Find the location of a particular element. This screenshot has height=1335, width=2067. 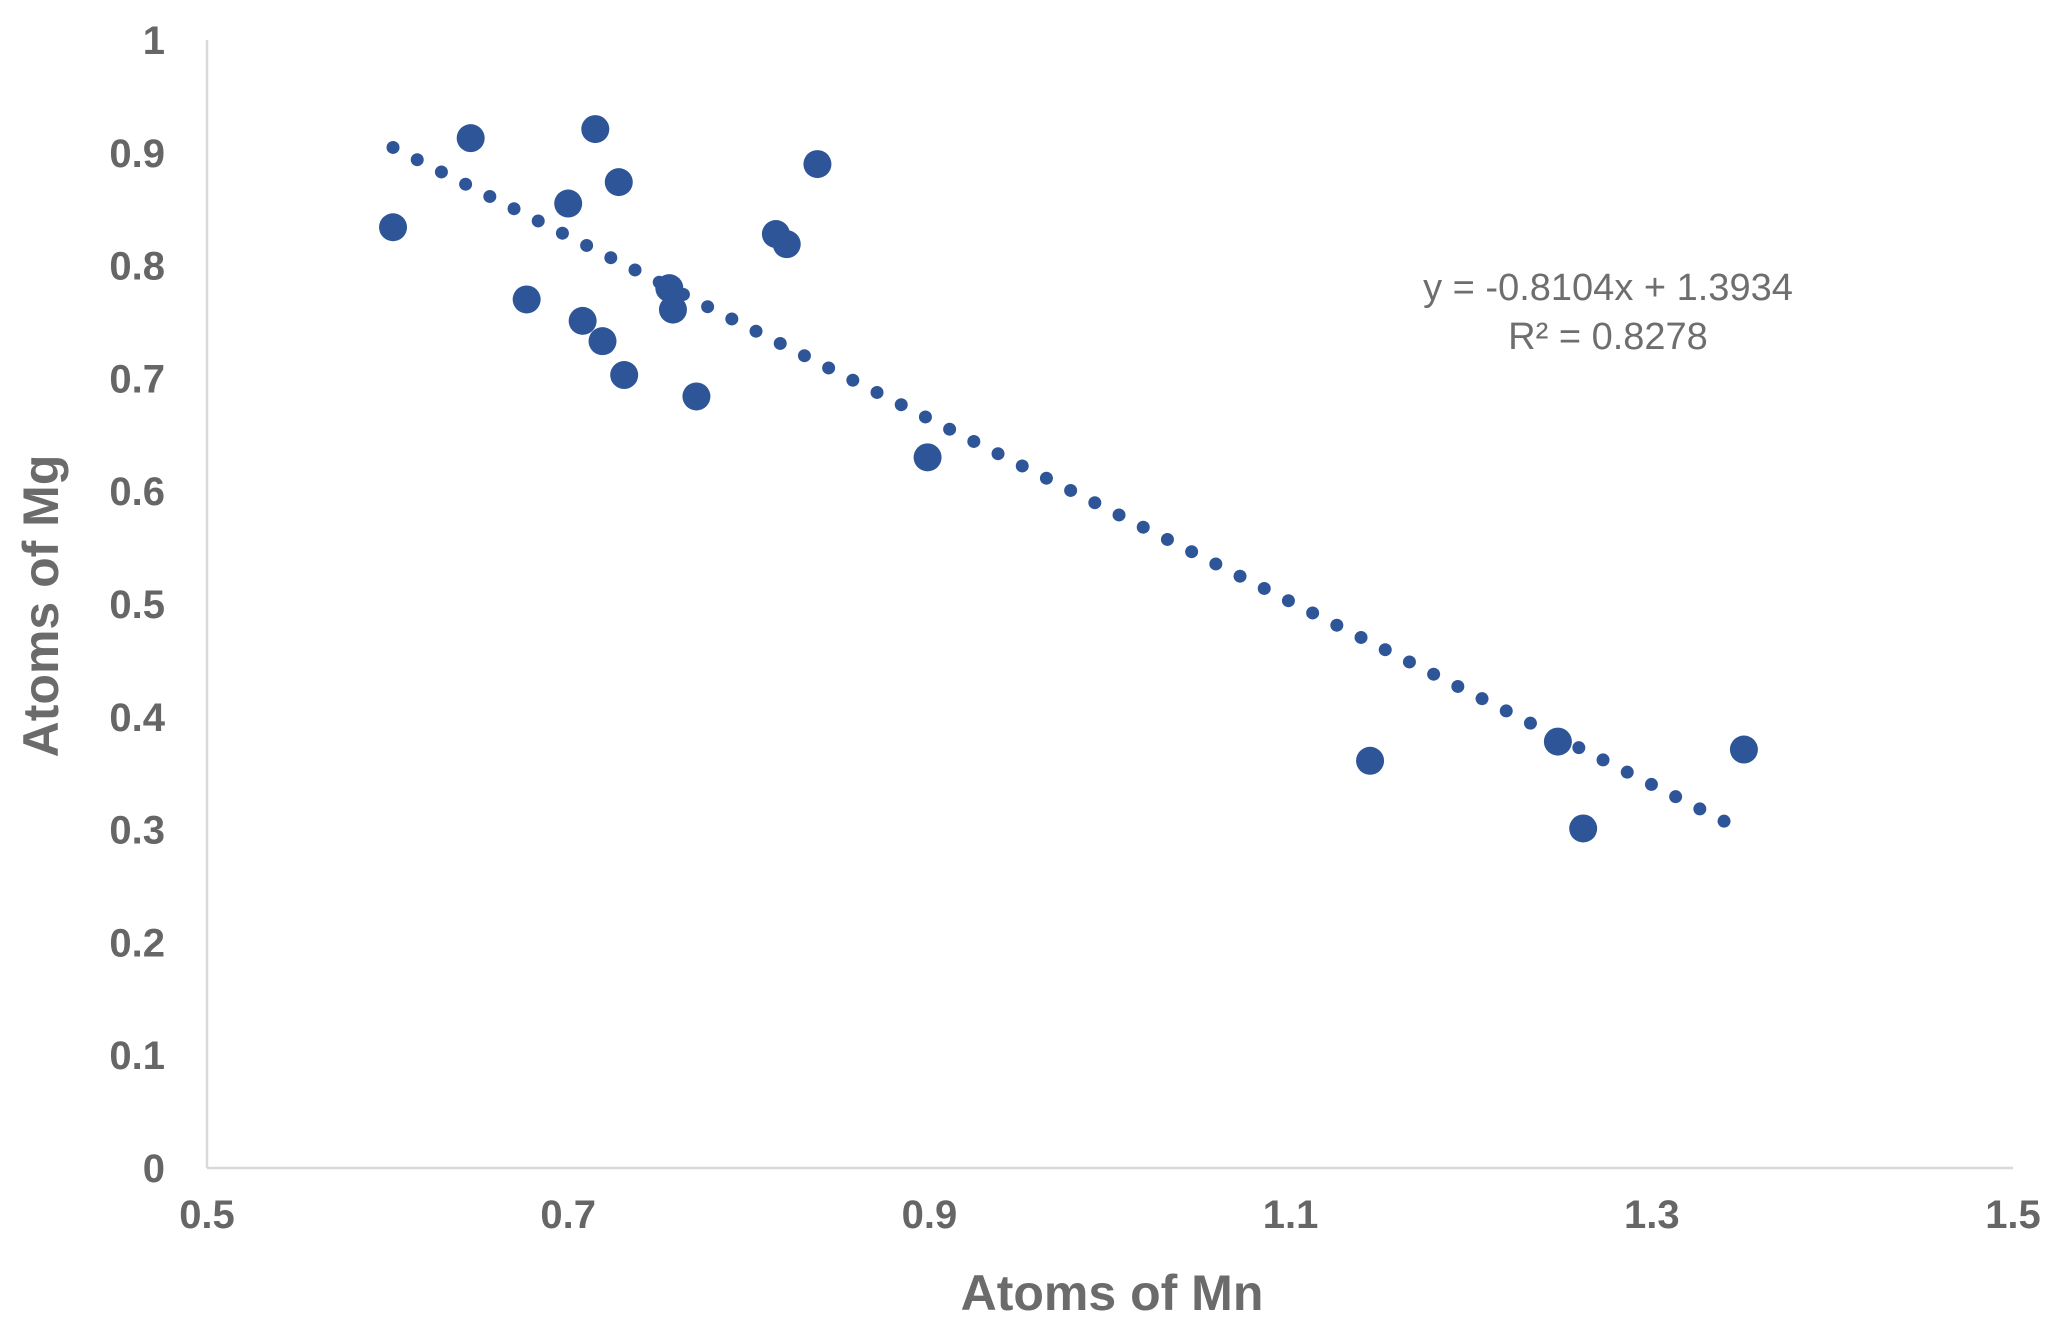

y-tick-label: 0.9 is located at coordinates (137, 154).